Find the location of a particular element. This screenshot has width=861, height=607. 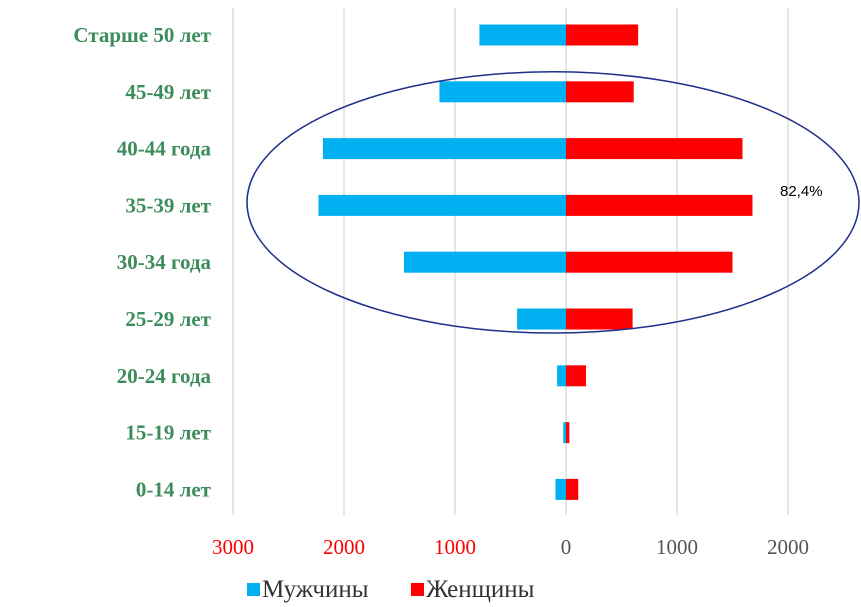

x-tick-labels: 3000 2000 1000 0 1000 2000 is located at coordinates (510, 547).